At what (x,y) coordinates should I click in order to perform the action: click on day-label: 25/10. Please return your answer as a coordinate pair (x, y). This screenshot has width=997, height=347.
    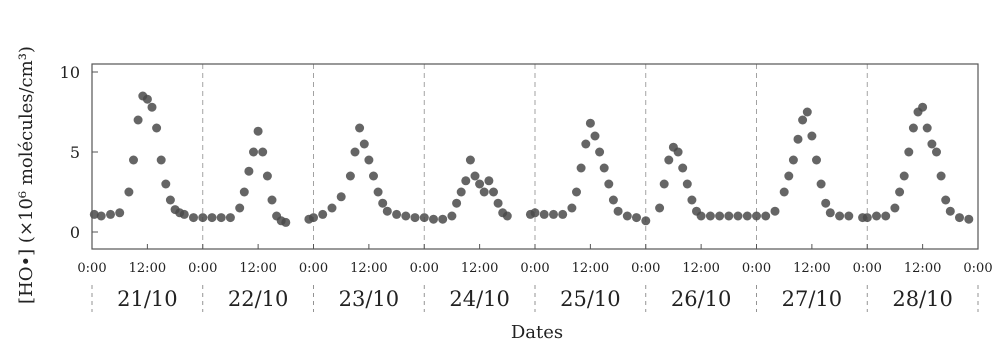
    Looking at the image, I should click on (590, 299).